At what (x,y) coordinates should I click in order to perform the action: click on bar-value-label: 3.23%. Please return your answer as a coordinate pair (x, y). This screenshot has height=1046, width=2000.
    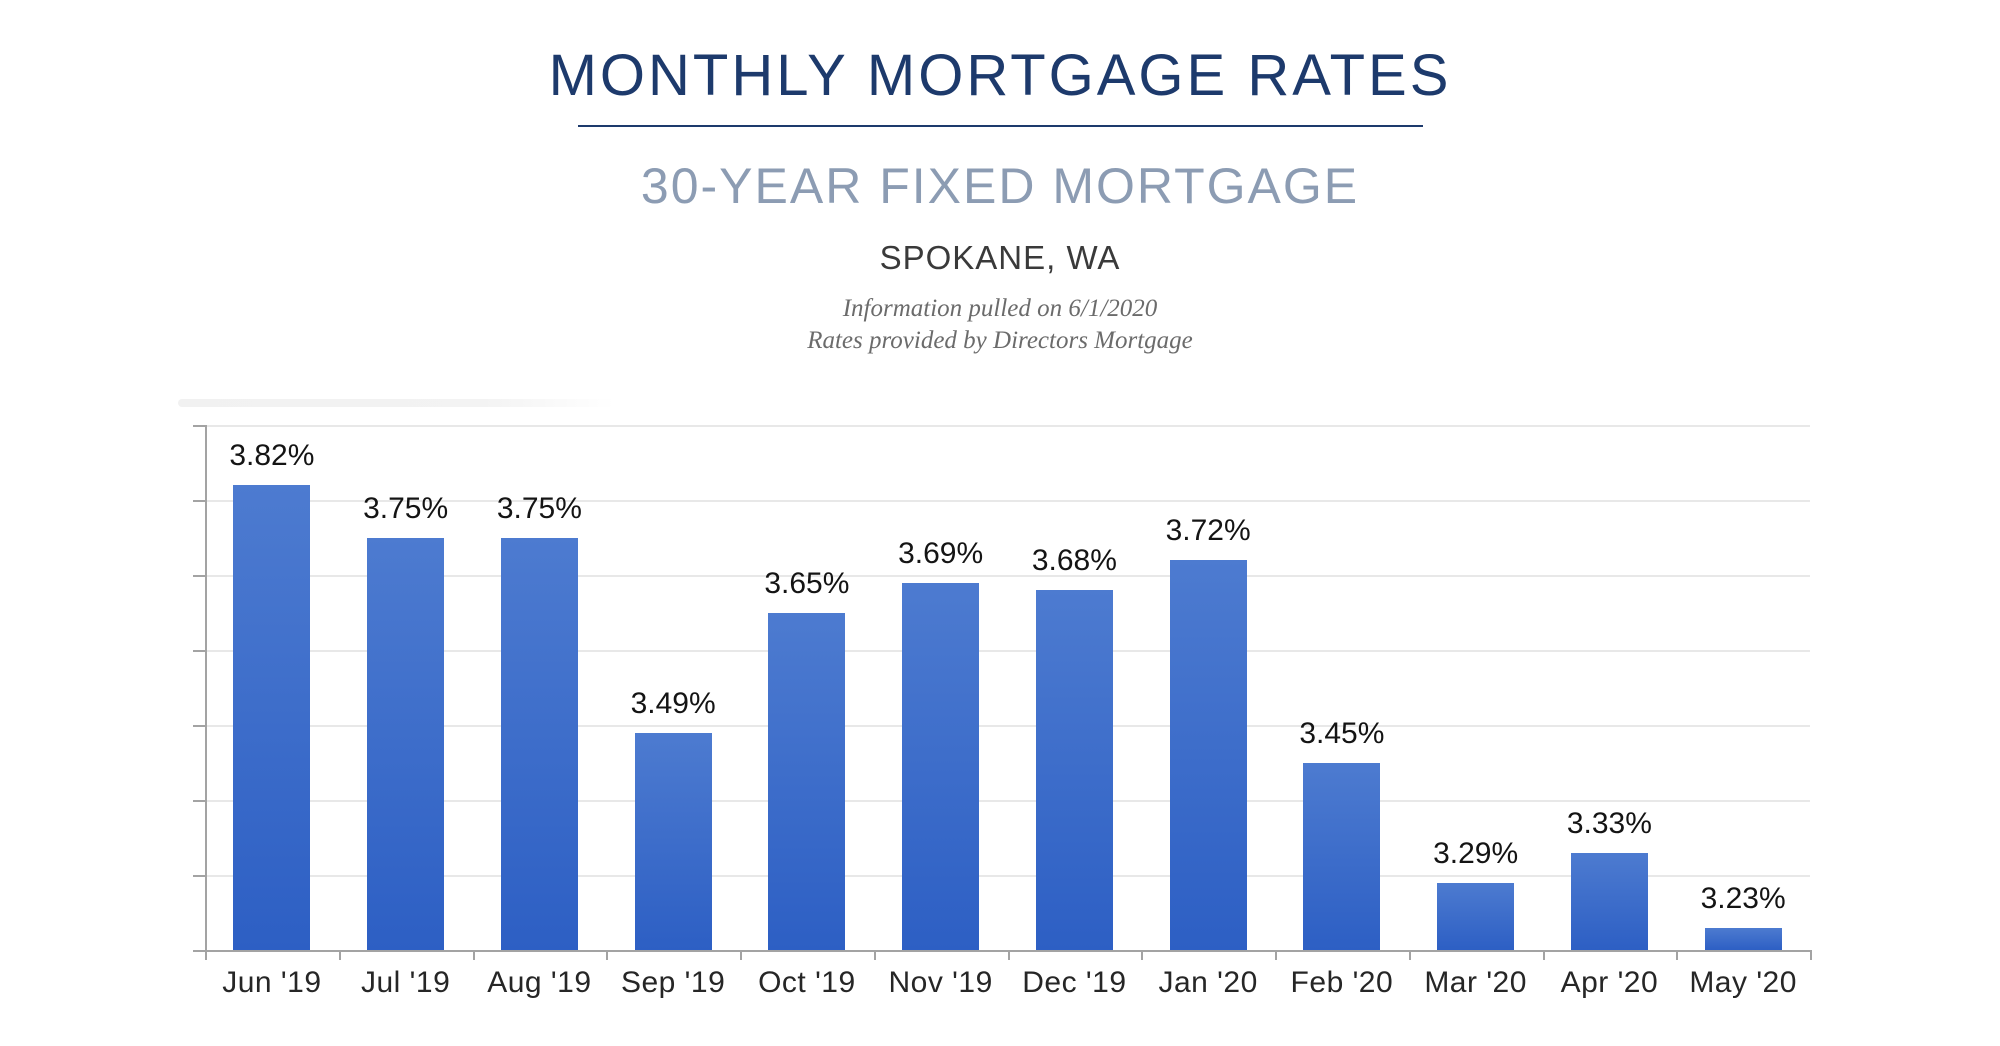
    Looking at the image, I should click on (1743, 898).